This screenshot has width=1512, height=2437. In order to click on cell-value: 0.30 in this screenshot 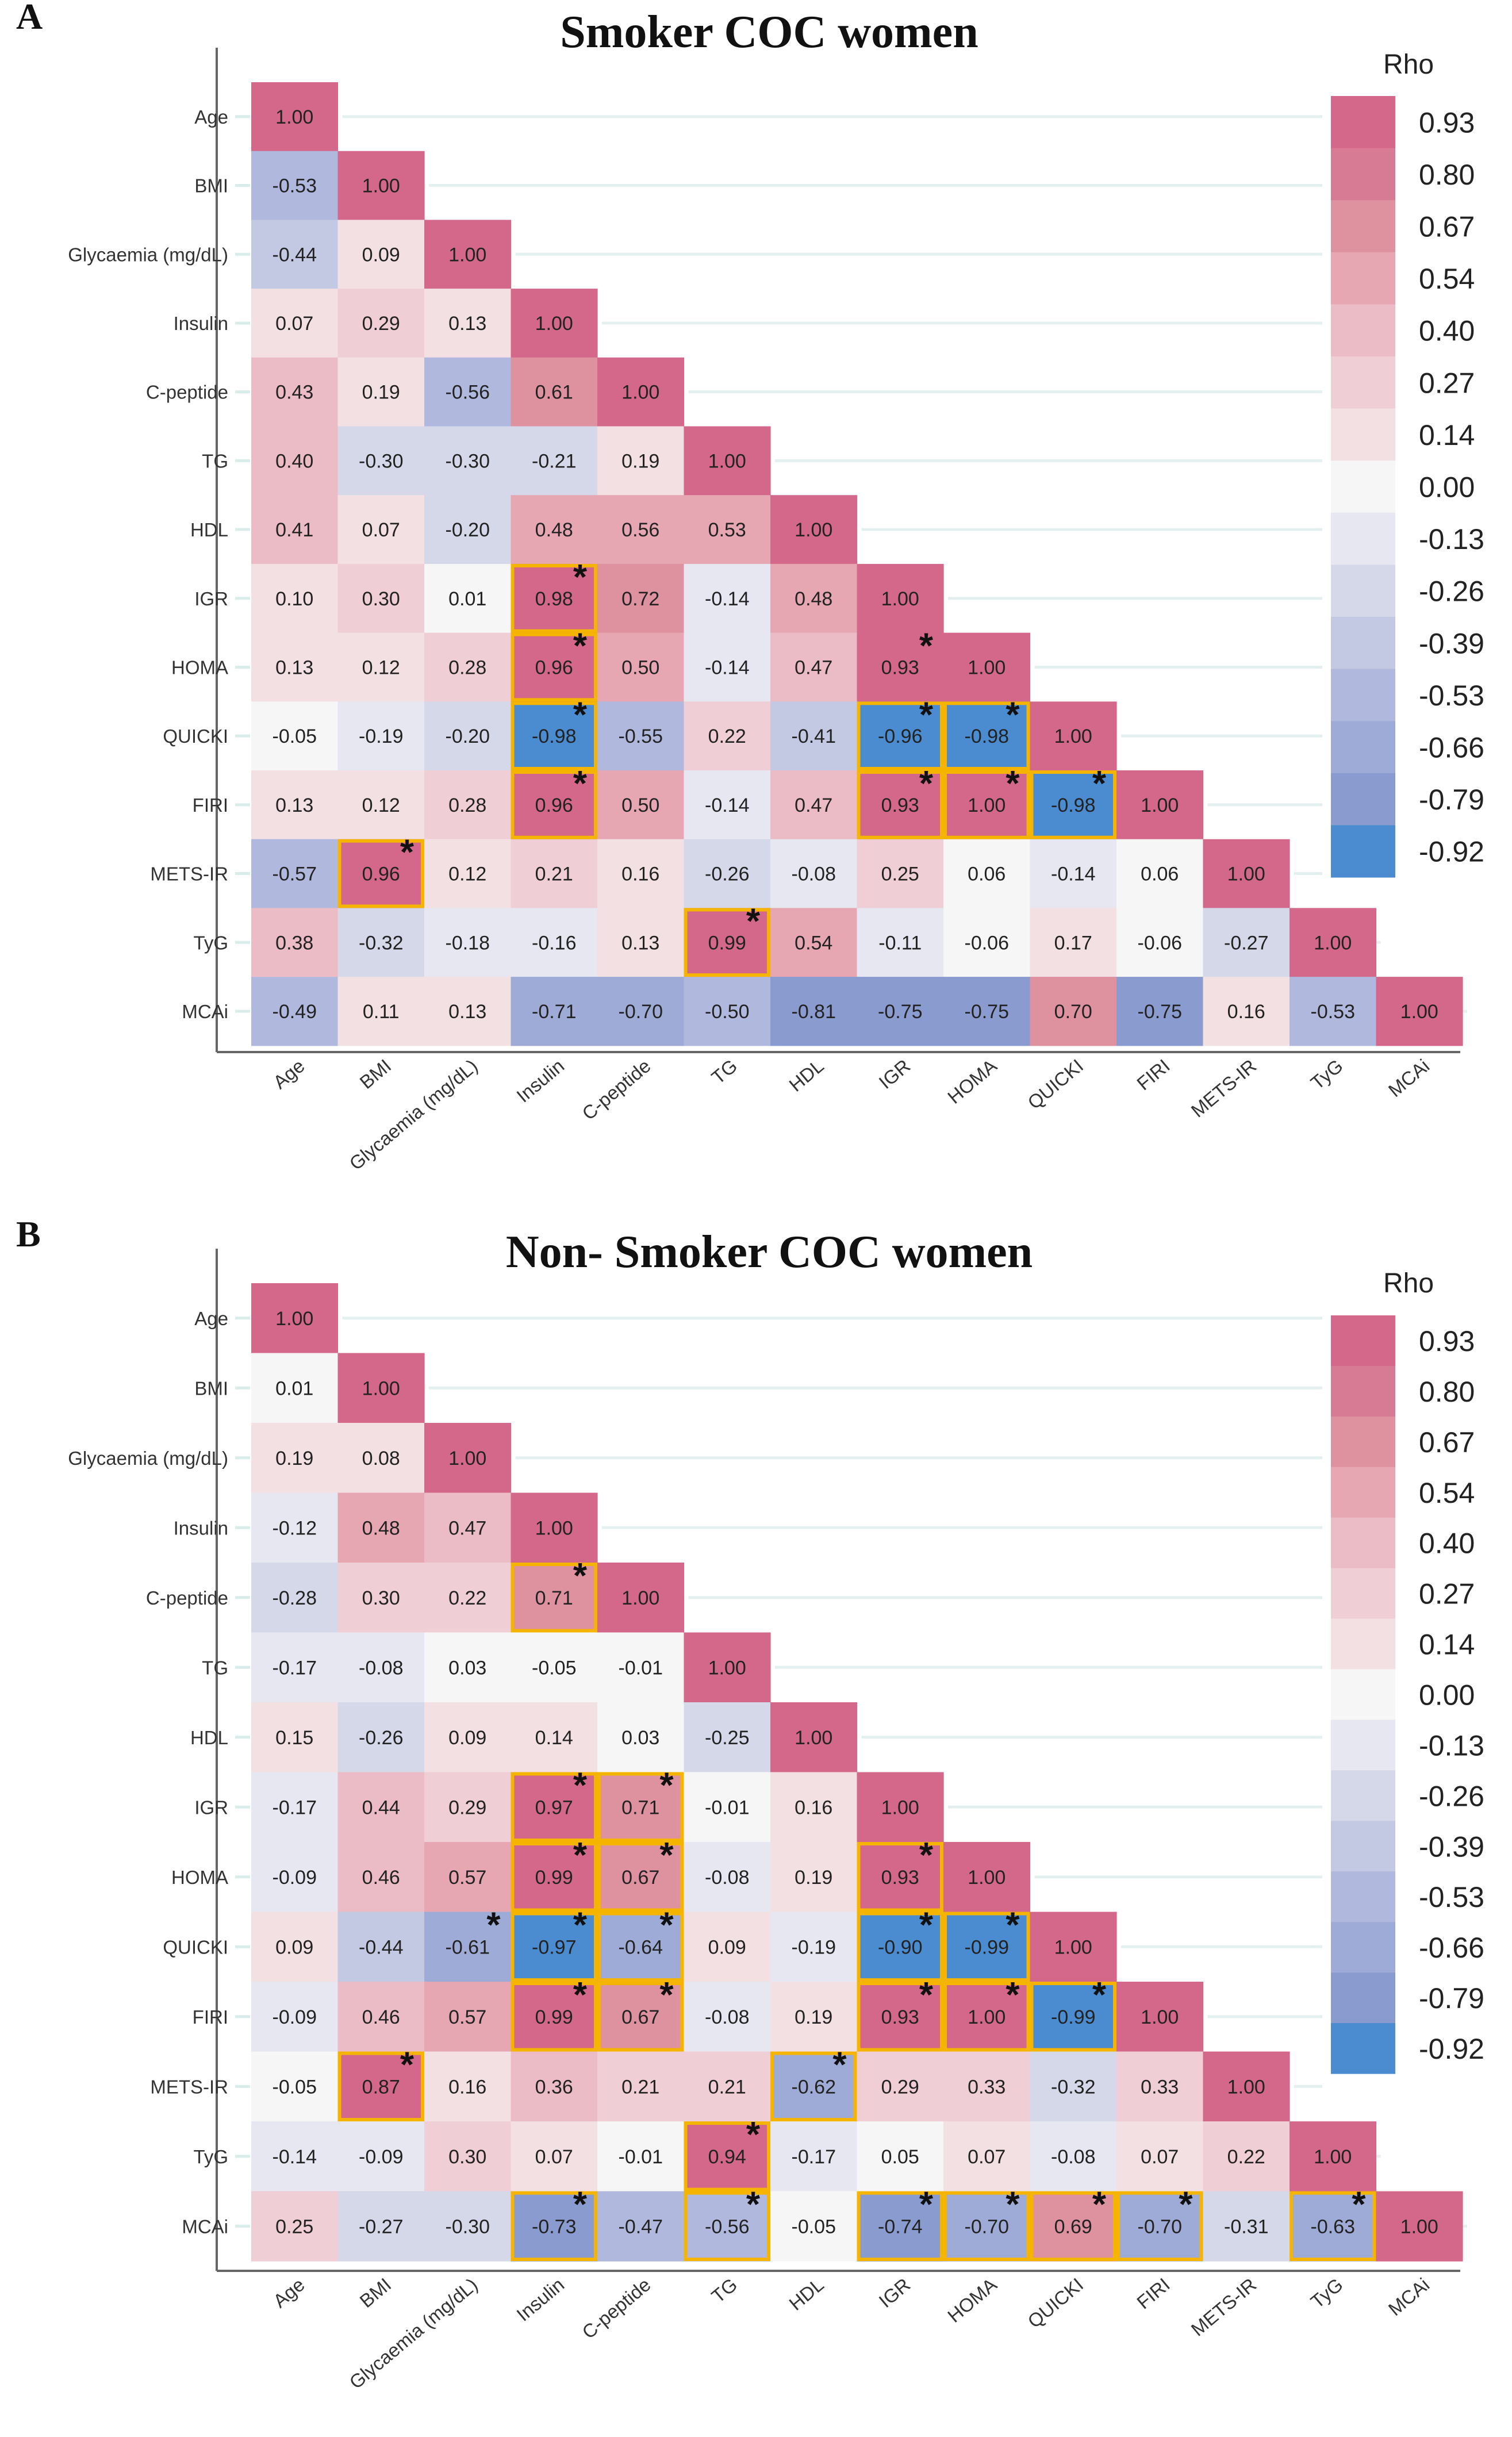, I will do `click(381, 1598)`.